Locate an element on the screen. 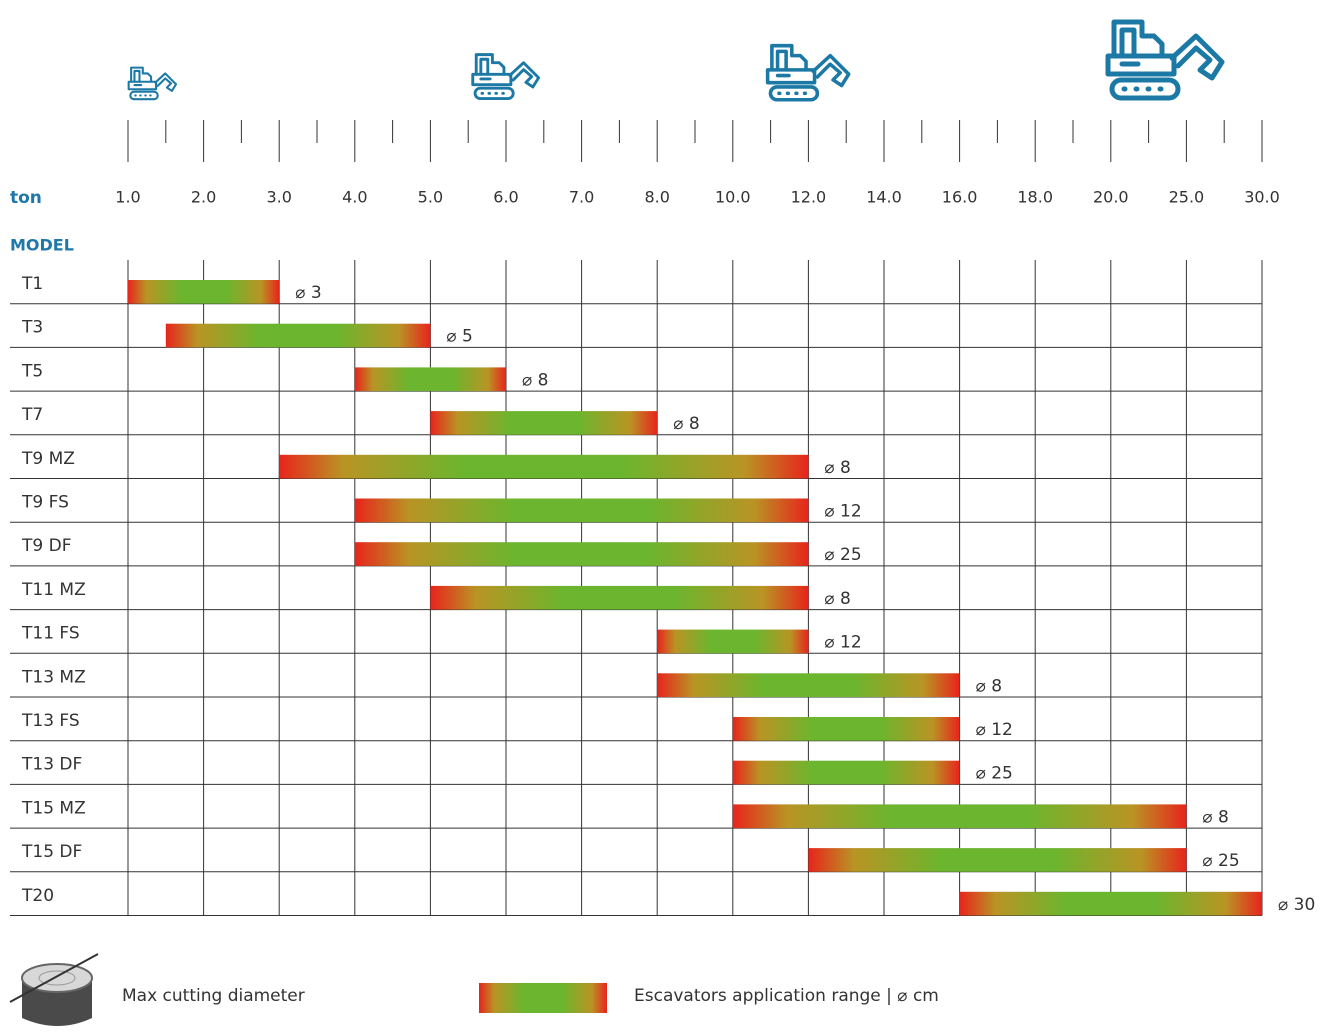  x-tick-label: 20.0 is located at coordinates (1111, 197).